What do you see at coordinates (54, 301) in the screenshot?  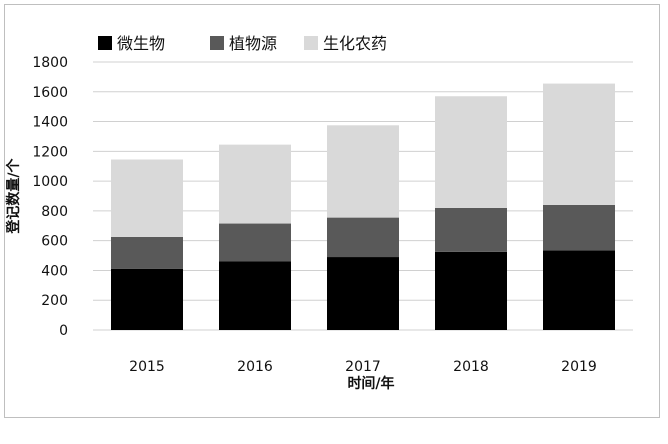 I see `y-tick-label: 200` at bounding box center [54, 301].